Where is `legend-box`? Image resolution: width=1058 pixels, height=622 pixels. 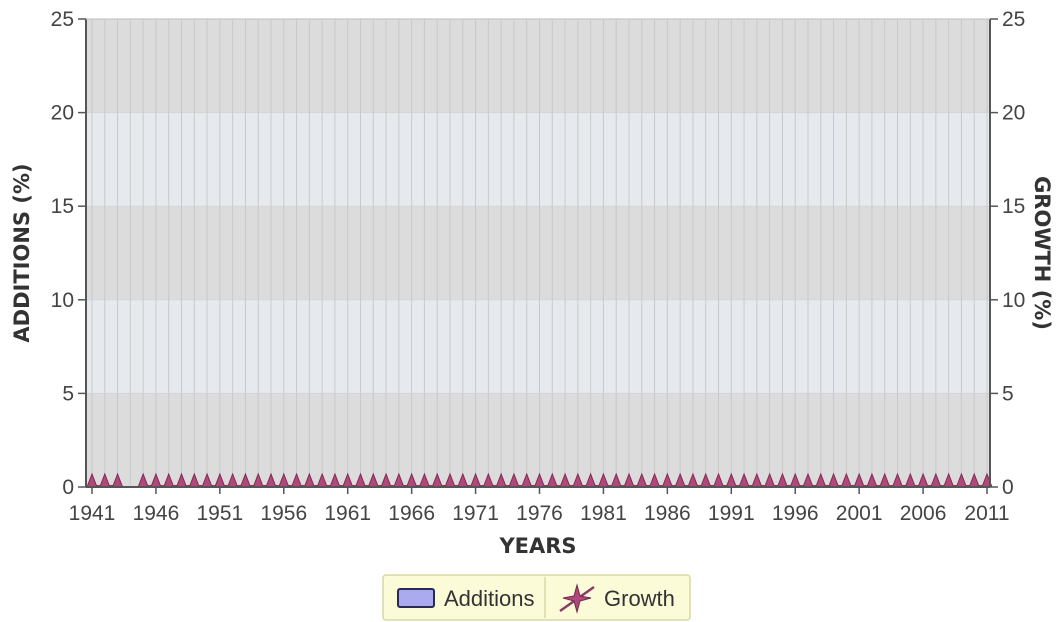
legend-box is located at coordinates (536, 597).